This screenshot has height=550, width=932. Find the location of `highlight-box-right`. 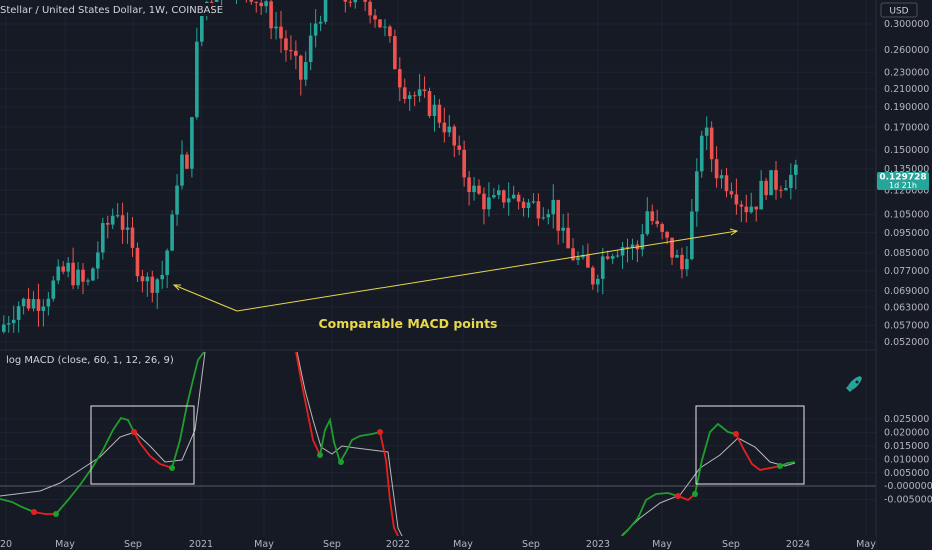

highlight-box-right is located at coordinates (750, 445).